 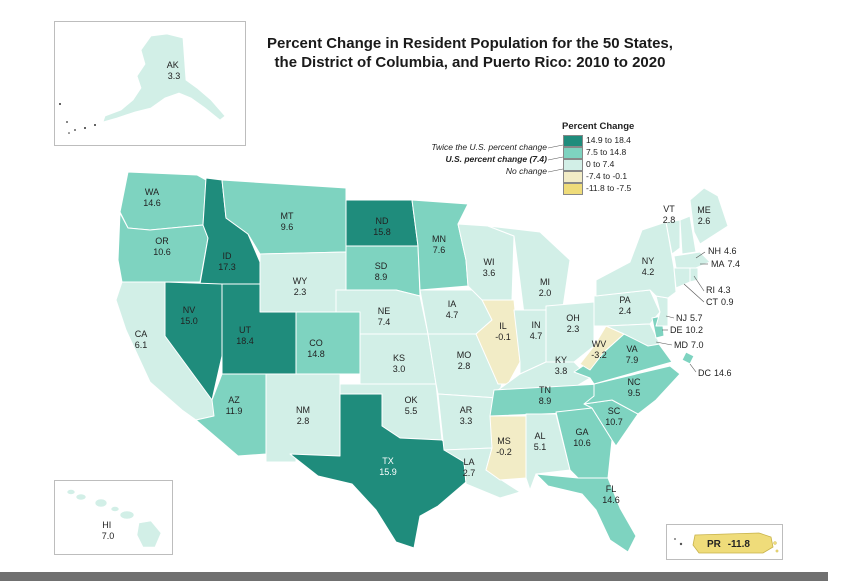 I want to click on legend-label-2: 7.5 to 14.8, so click(x=606, y=152).